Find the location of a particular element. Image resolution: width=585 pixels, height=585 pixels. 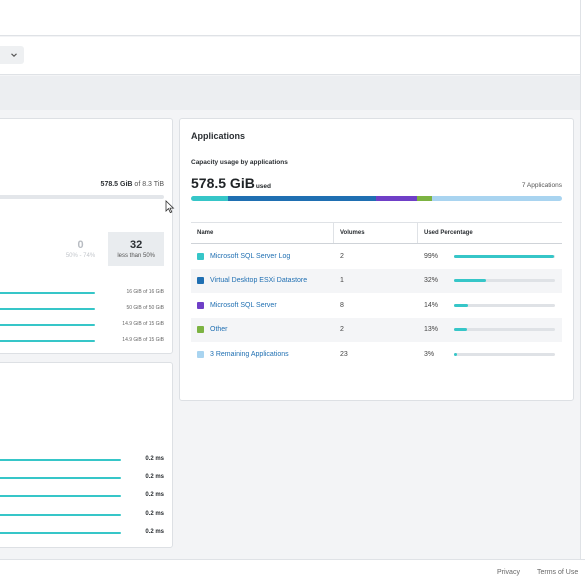

name-cell: 3 Remaining Applications is located at coordinates (262, 354).